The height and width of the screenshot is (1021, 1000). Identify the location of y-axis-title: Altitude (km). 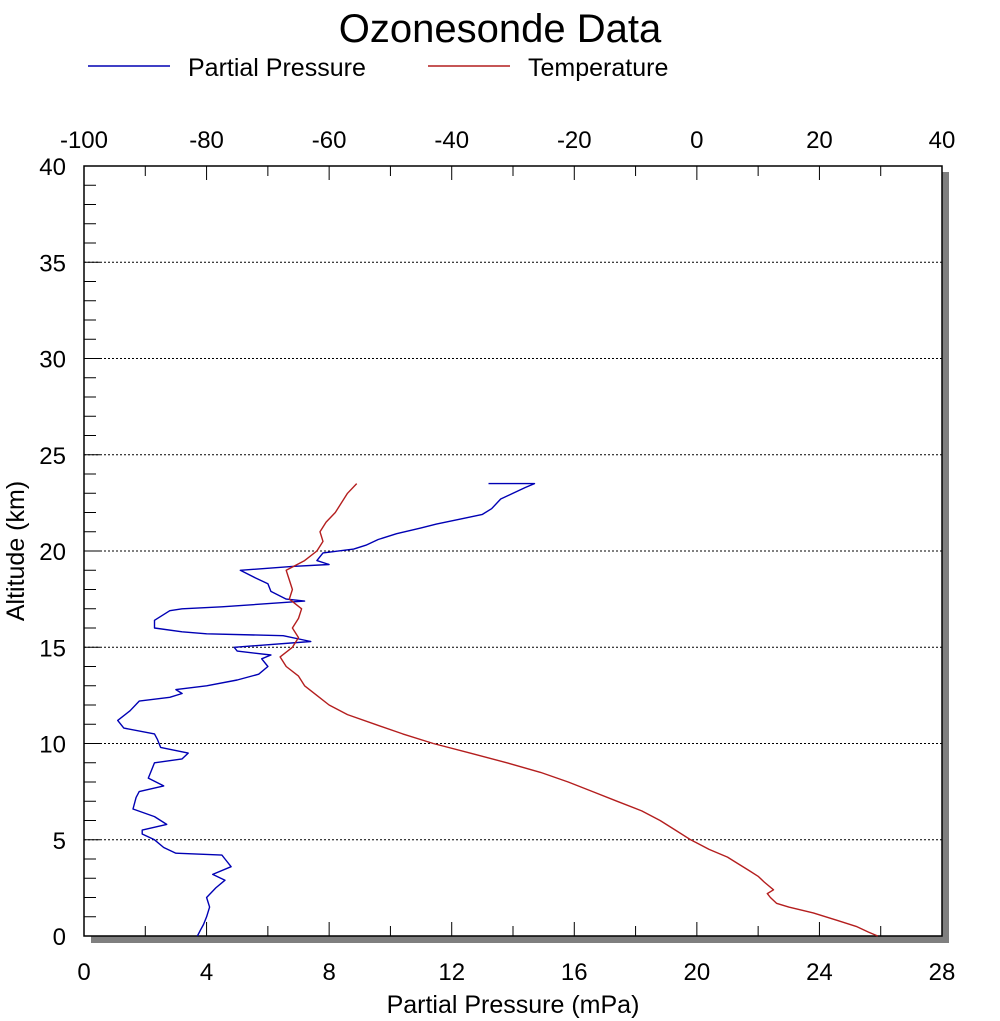
(16, 551).